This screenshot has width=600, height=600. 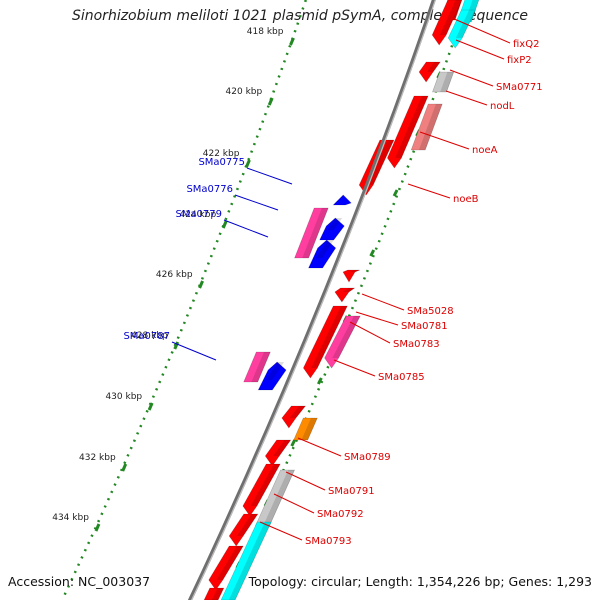 I want to click on scale-label: 434 kbp, so click(x=70, y=518).